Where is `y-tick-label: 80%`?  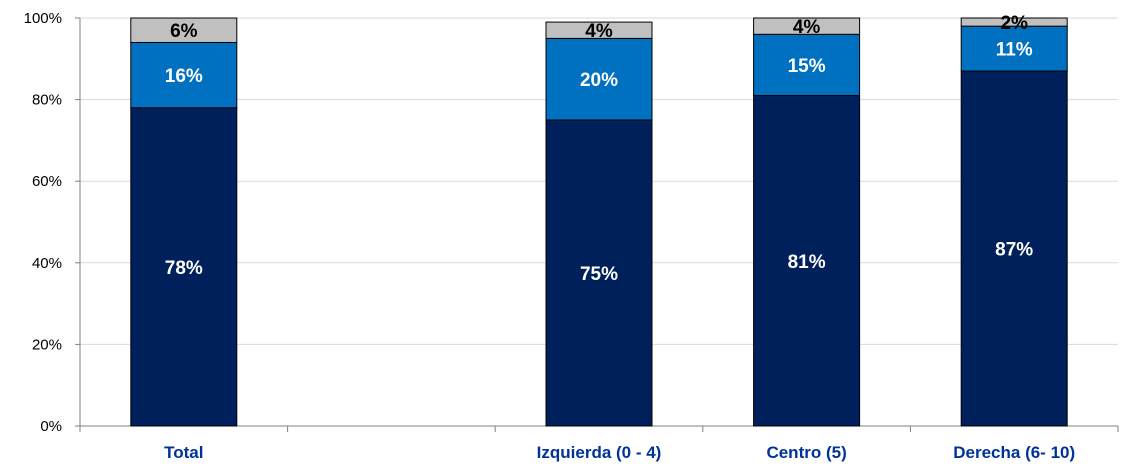 y-tick-label: 80% is located at coordinates (47, 100).